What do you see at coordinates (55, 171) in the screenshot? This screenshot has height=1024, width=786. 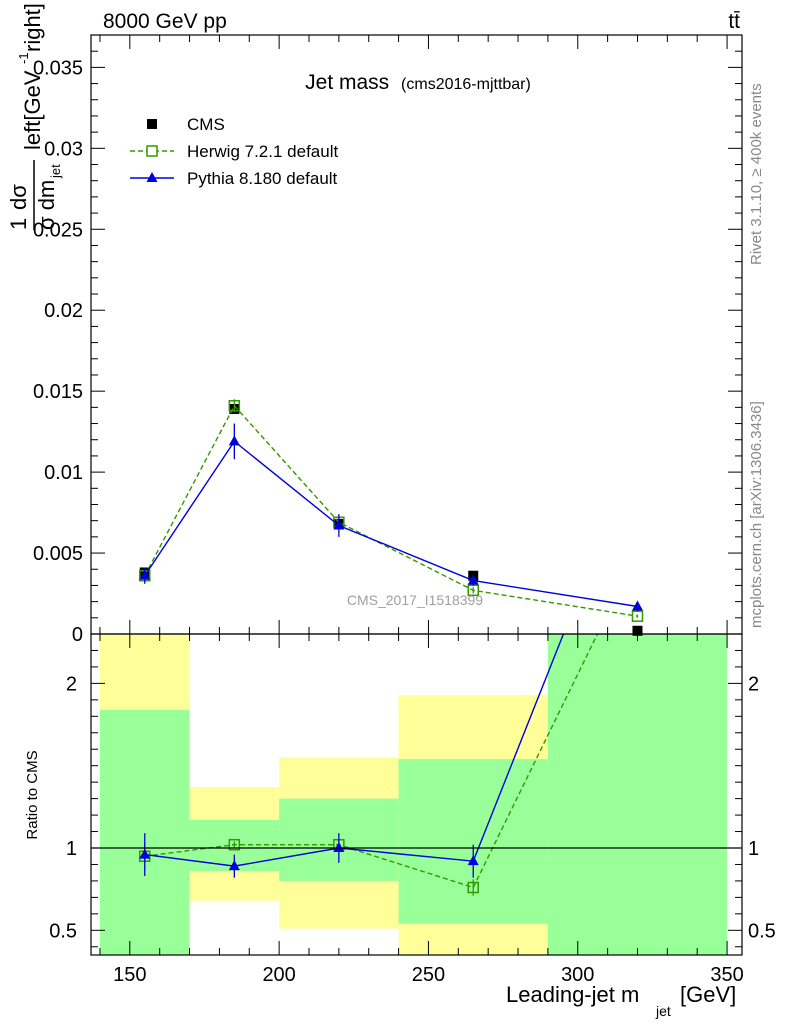 I see `y-label-jet-sub: jet` at bounding box center [55, 171].